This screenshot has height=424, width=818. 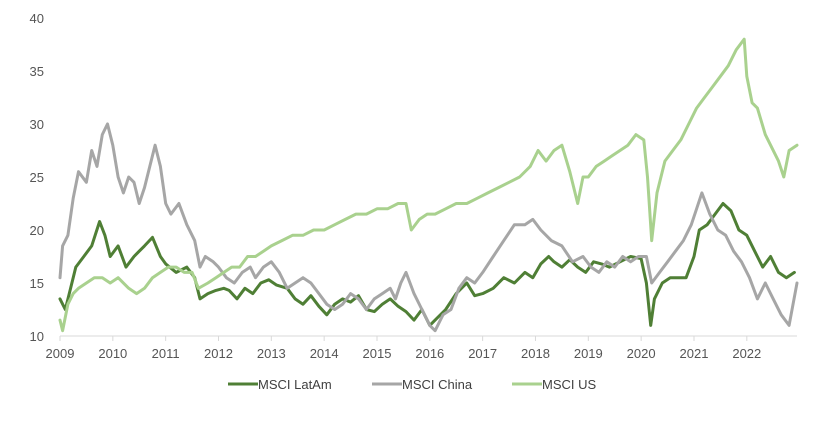 I want to click on legend-label-msci-us: MSCI US, so click(x=569, y=384).